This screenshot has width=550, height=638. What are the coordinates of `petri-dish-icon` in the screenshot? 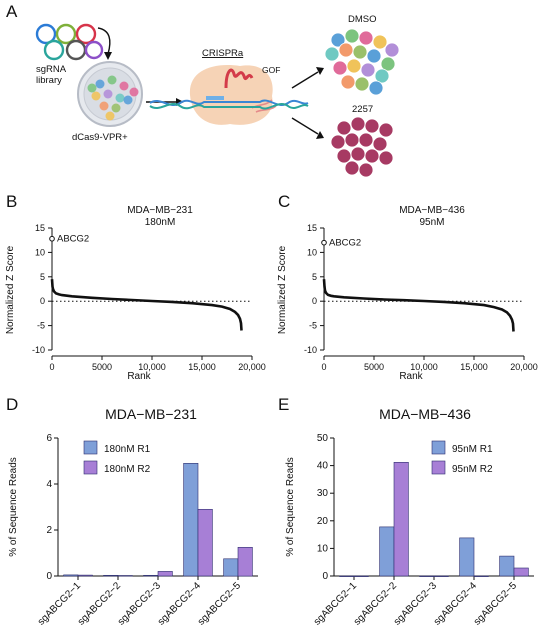 It's located at (110, 94).